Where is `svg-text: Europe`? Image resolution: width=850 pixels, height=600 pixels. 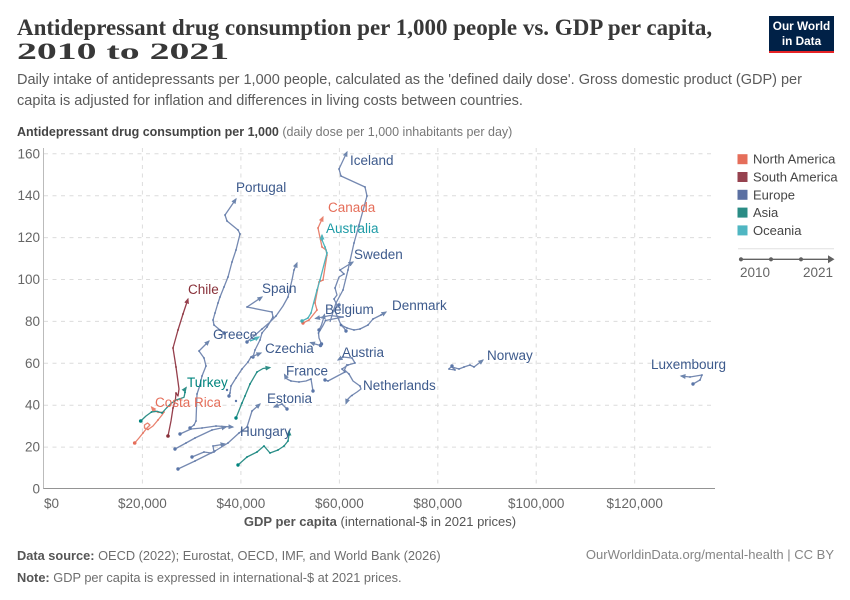
svg-text: Europe is located at coordinates (774, 194).